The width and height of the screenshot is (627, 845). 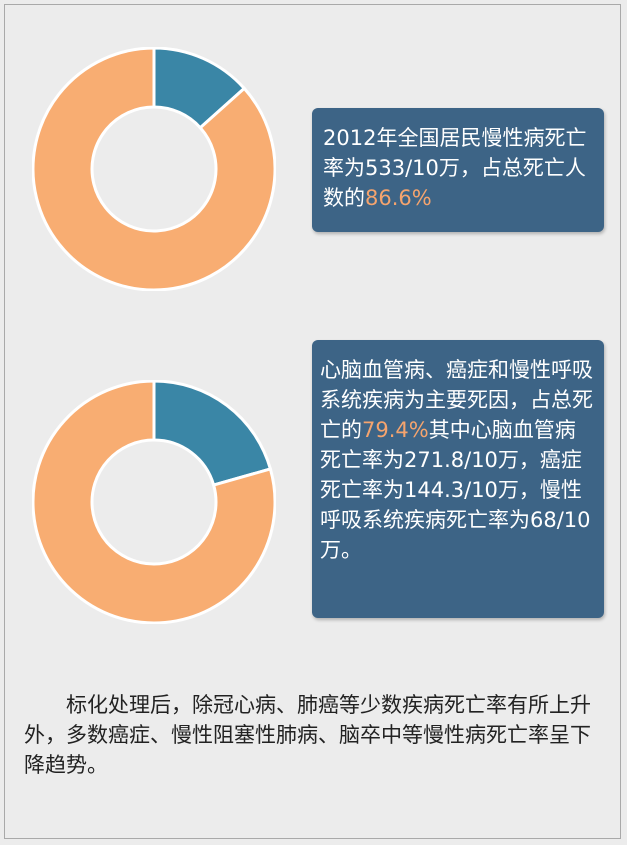 I want to click on callout-1-text: 2012年全国居民慢性病死亡率为533/10万，占总死亡人数的, so click(x=455, y=168).